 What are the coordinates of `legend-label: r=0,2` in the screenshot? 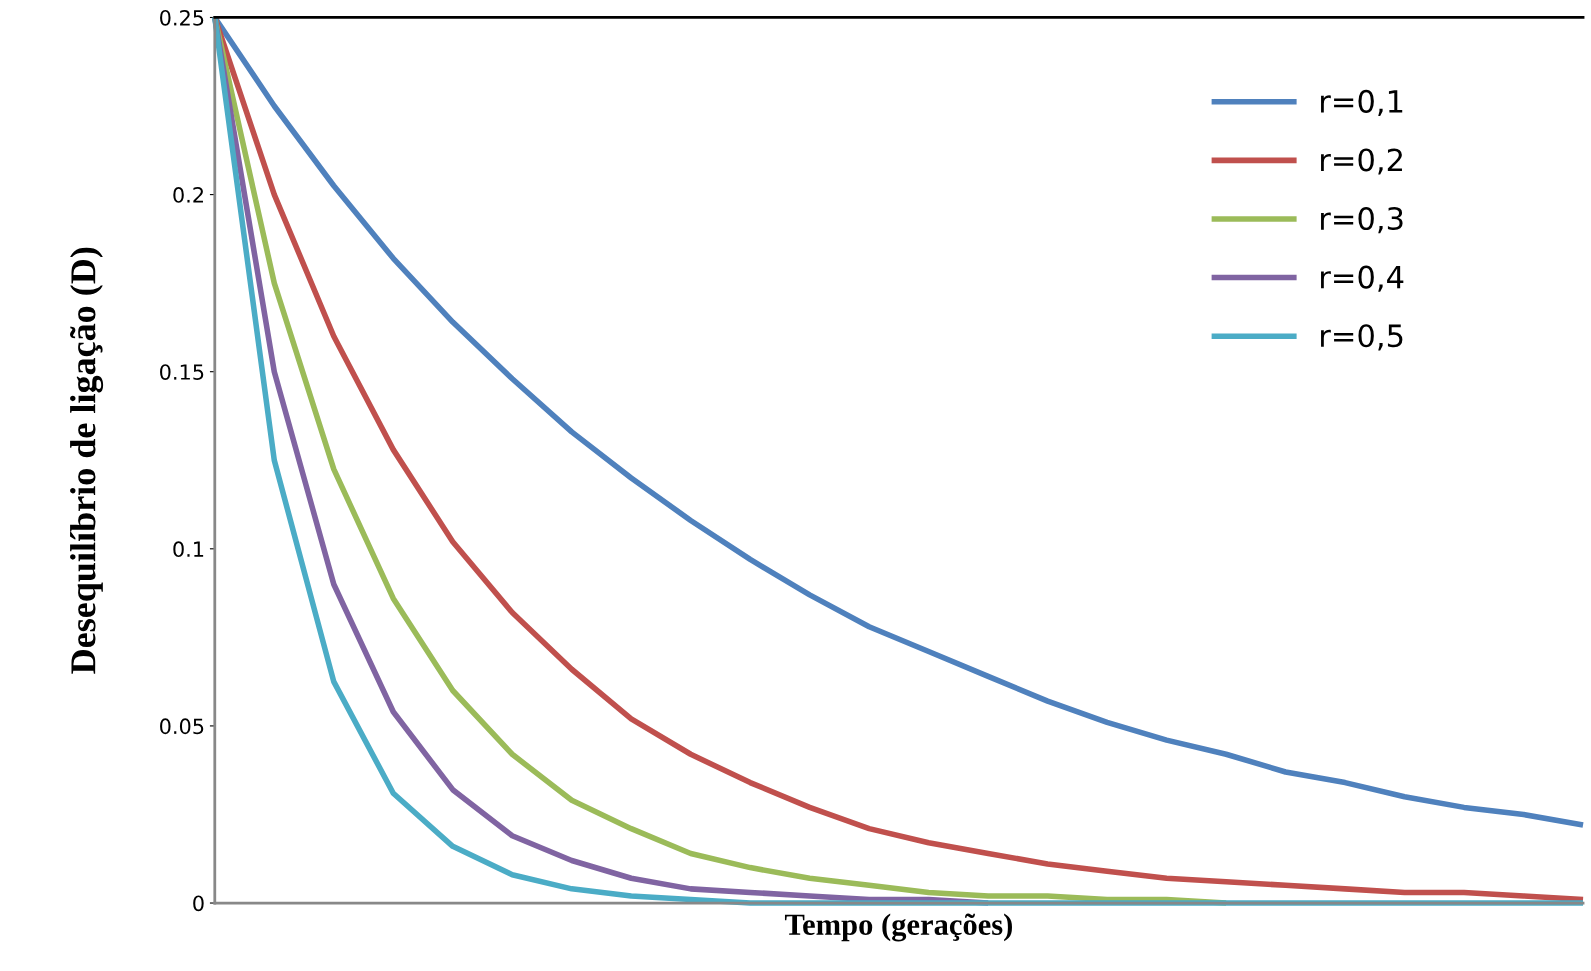 It's located at (1361, 161).